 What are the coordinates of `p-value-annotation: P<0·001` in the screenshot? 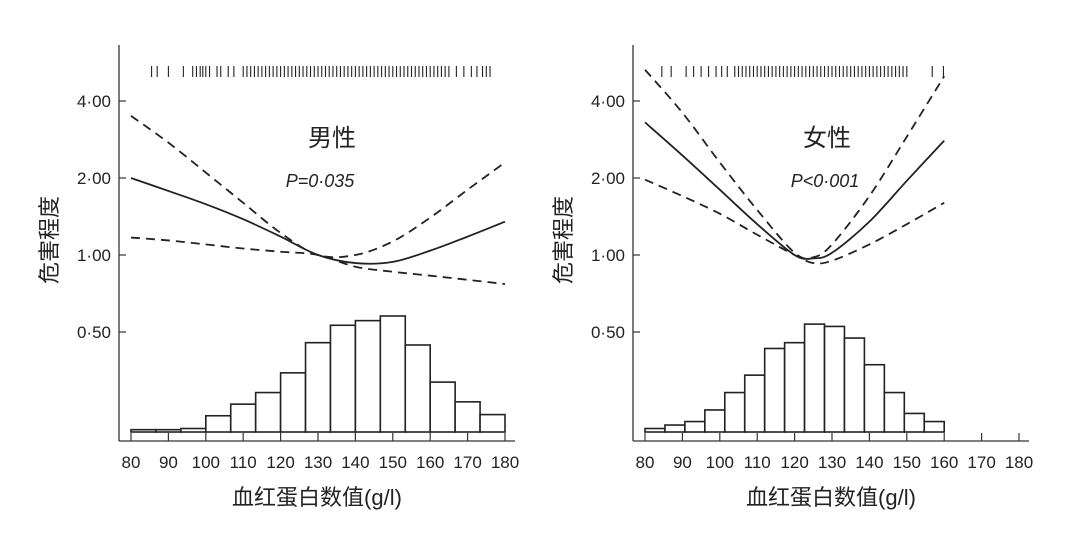 It's located at (825, 181).